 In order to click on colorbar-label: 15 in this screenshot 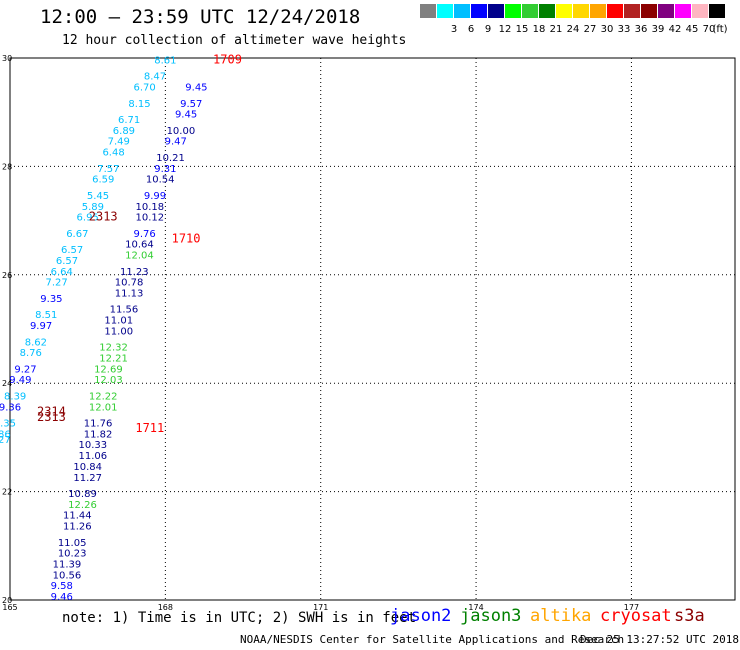, I will do `click(522, 29)`.